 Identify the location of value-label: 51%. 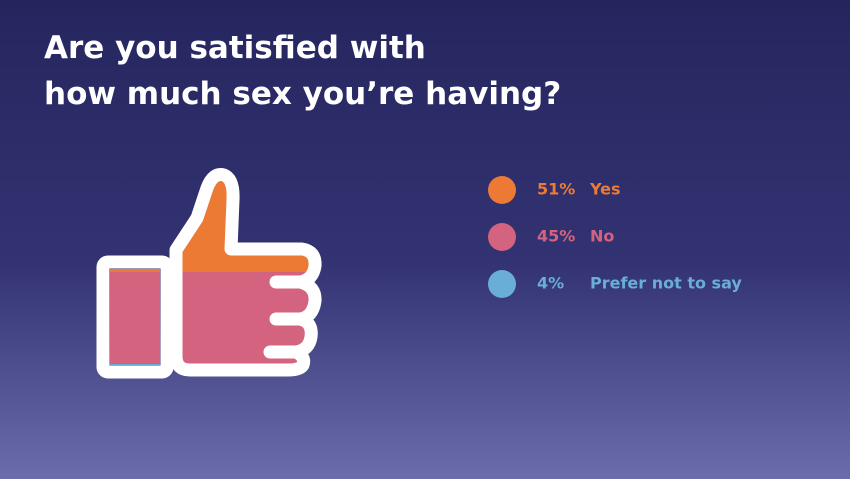
(556, 189).